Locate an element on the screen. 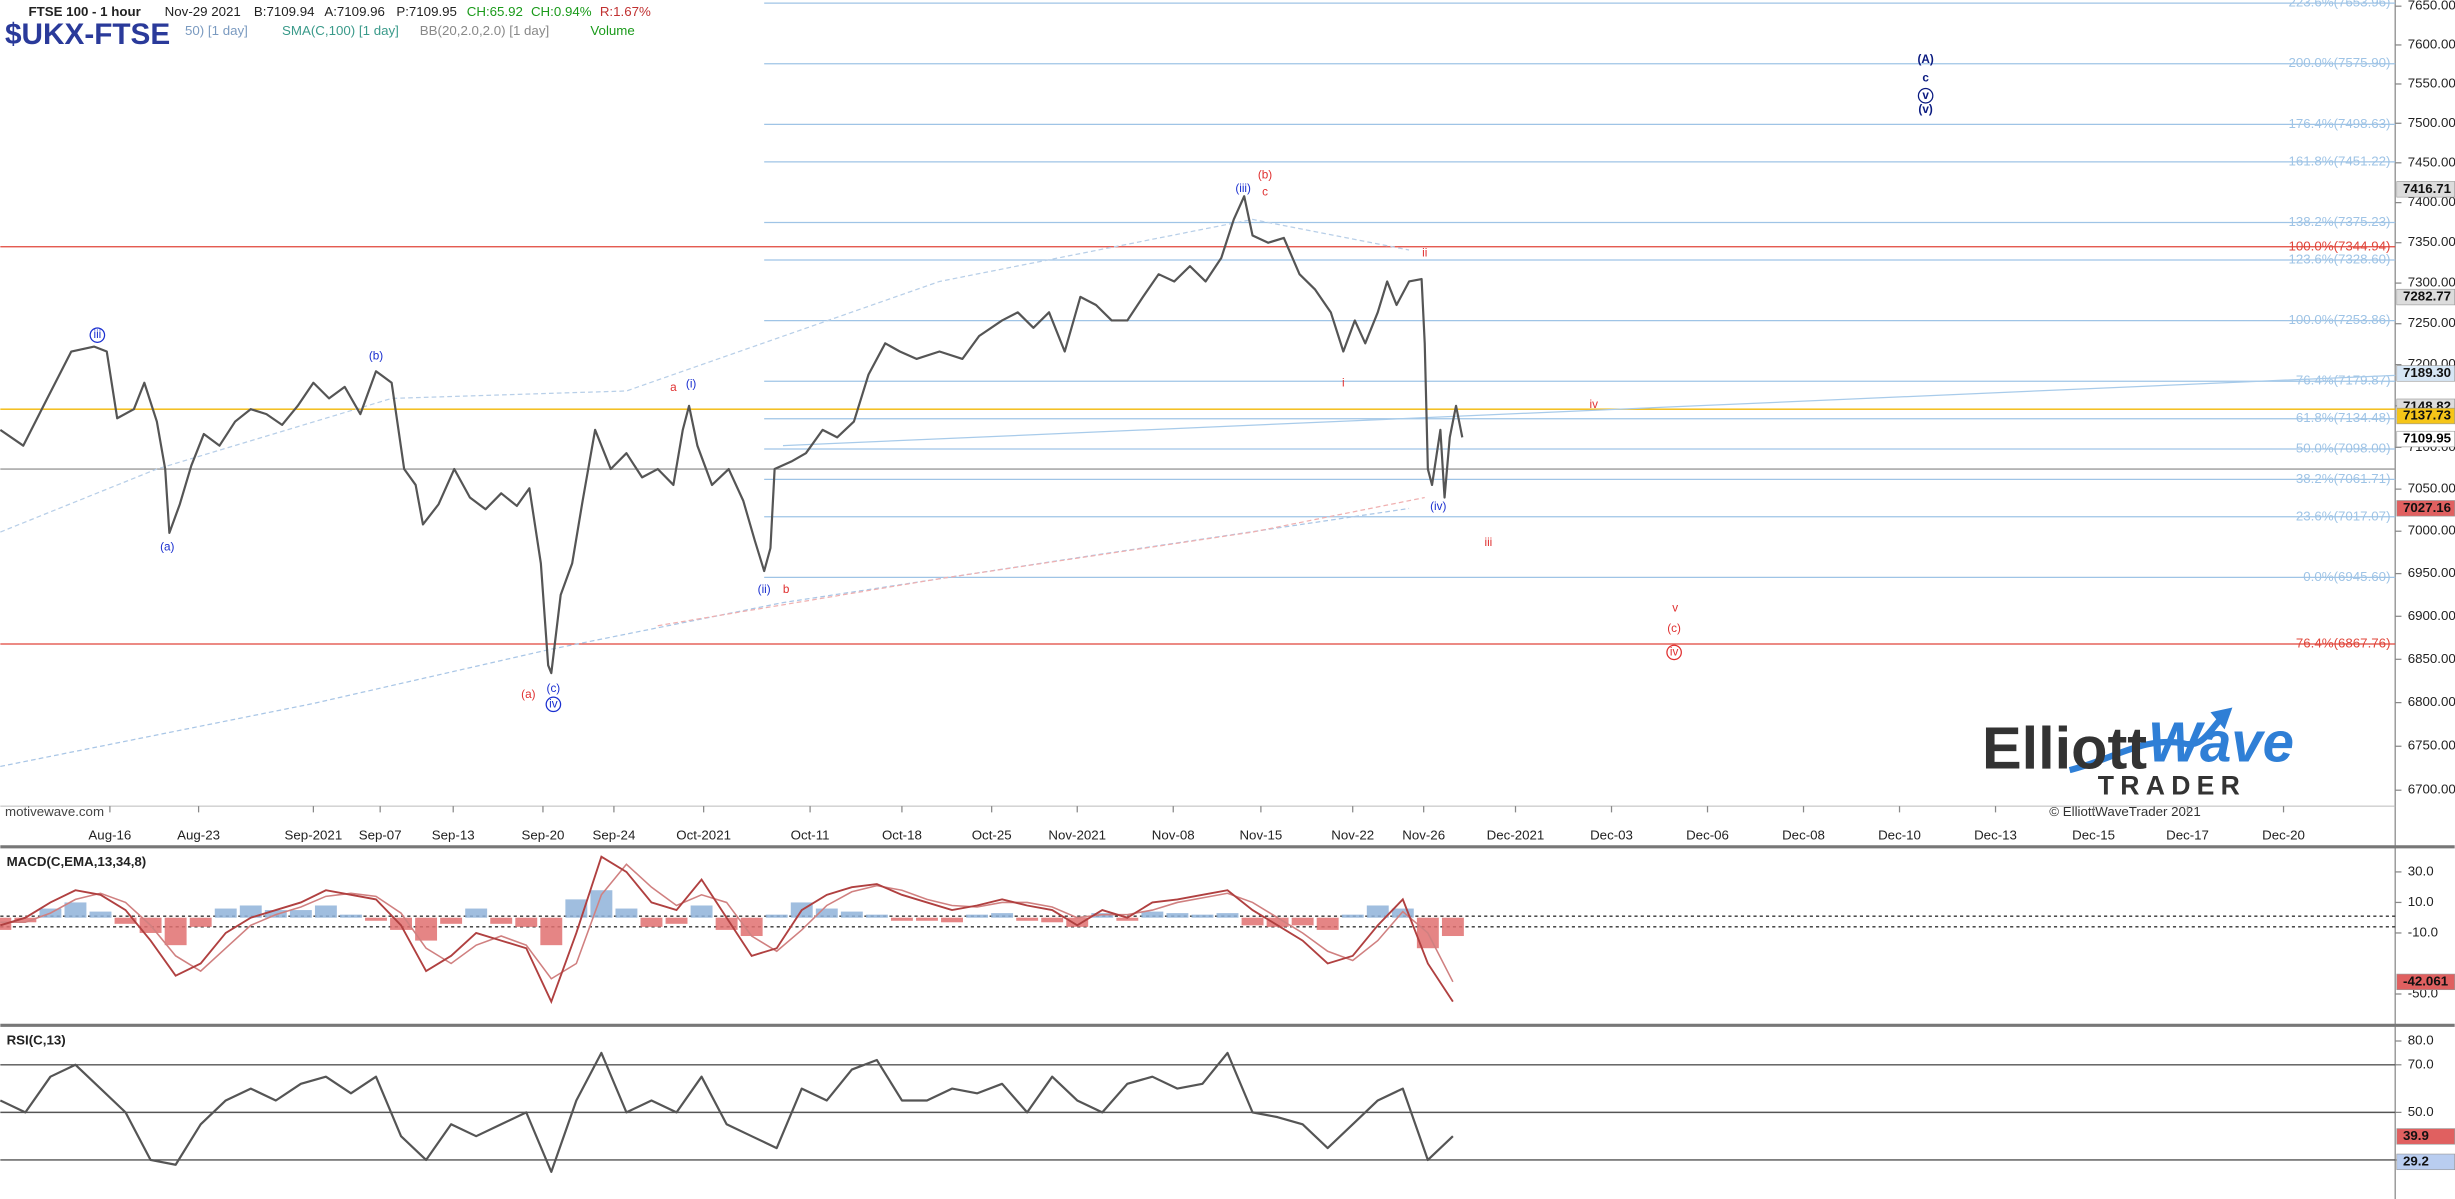 This screenshot has height=1199, width=2455. wave-label: iii is located at coordinates (97, 334).